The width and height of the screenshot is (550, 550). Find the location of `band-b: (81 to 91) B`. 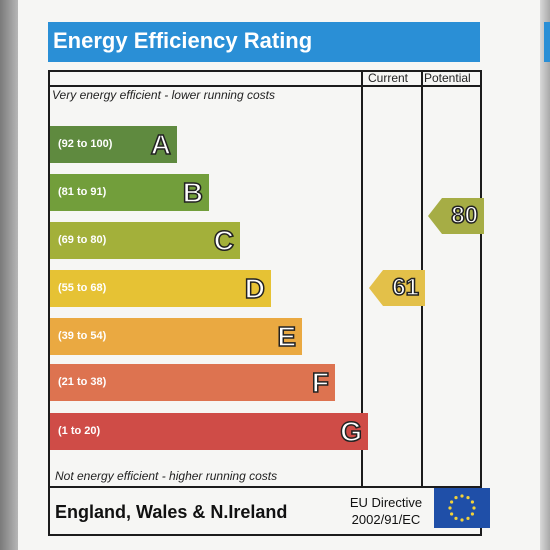

band-b: (81 to 91) B is located at coordinates (129, 192).